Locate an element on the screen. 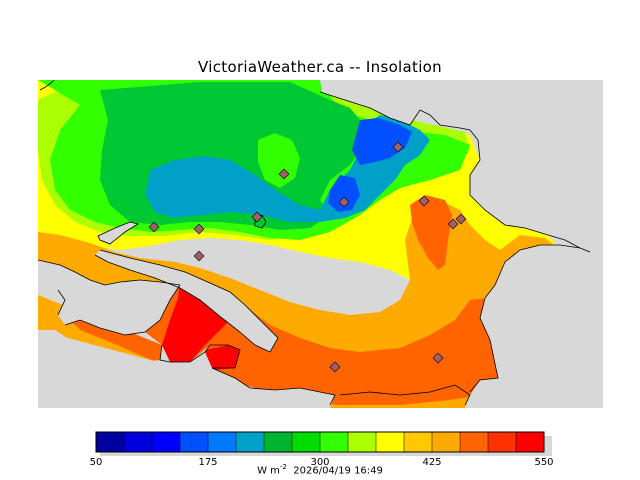 This screenshot has width=640, height=480. legend-tick-label: 50 is located at coordinates (96, 462).